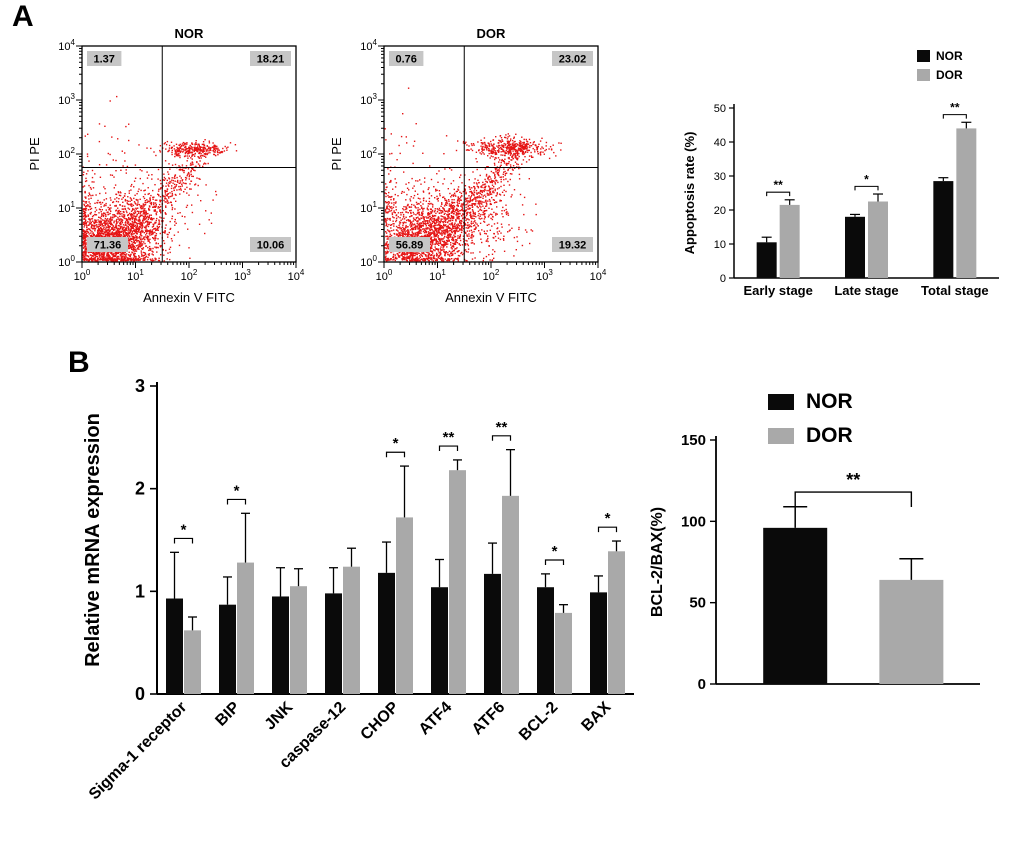 The height and width of the screenshot is (854, 1020). I want to click on category-label: ATF4, so click(436, 719).